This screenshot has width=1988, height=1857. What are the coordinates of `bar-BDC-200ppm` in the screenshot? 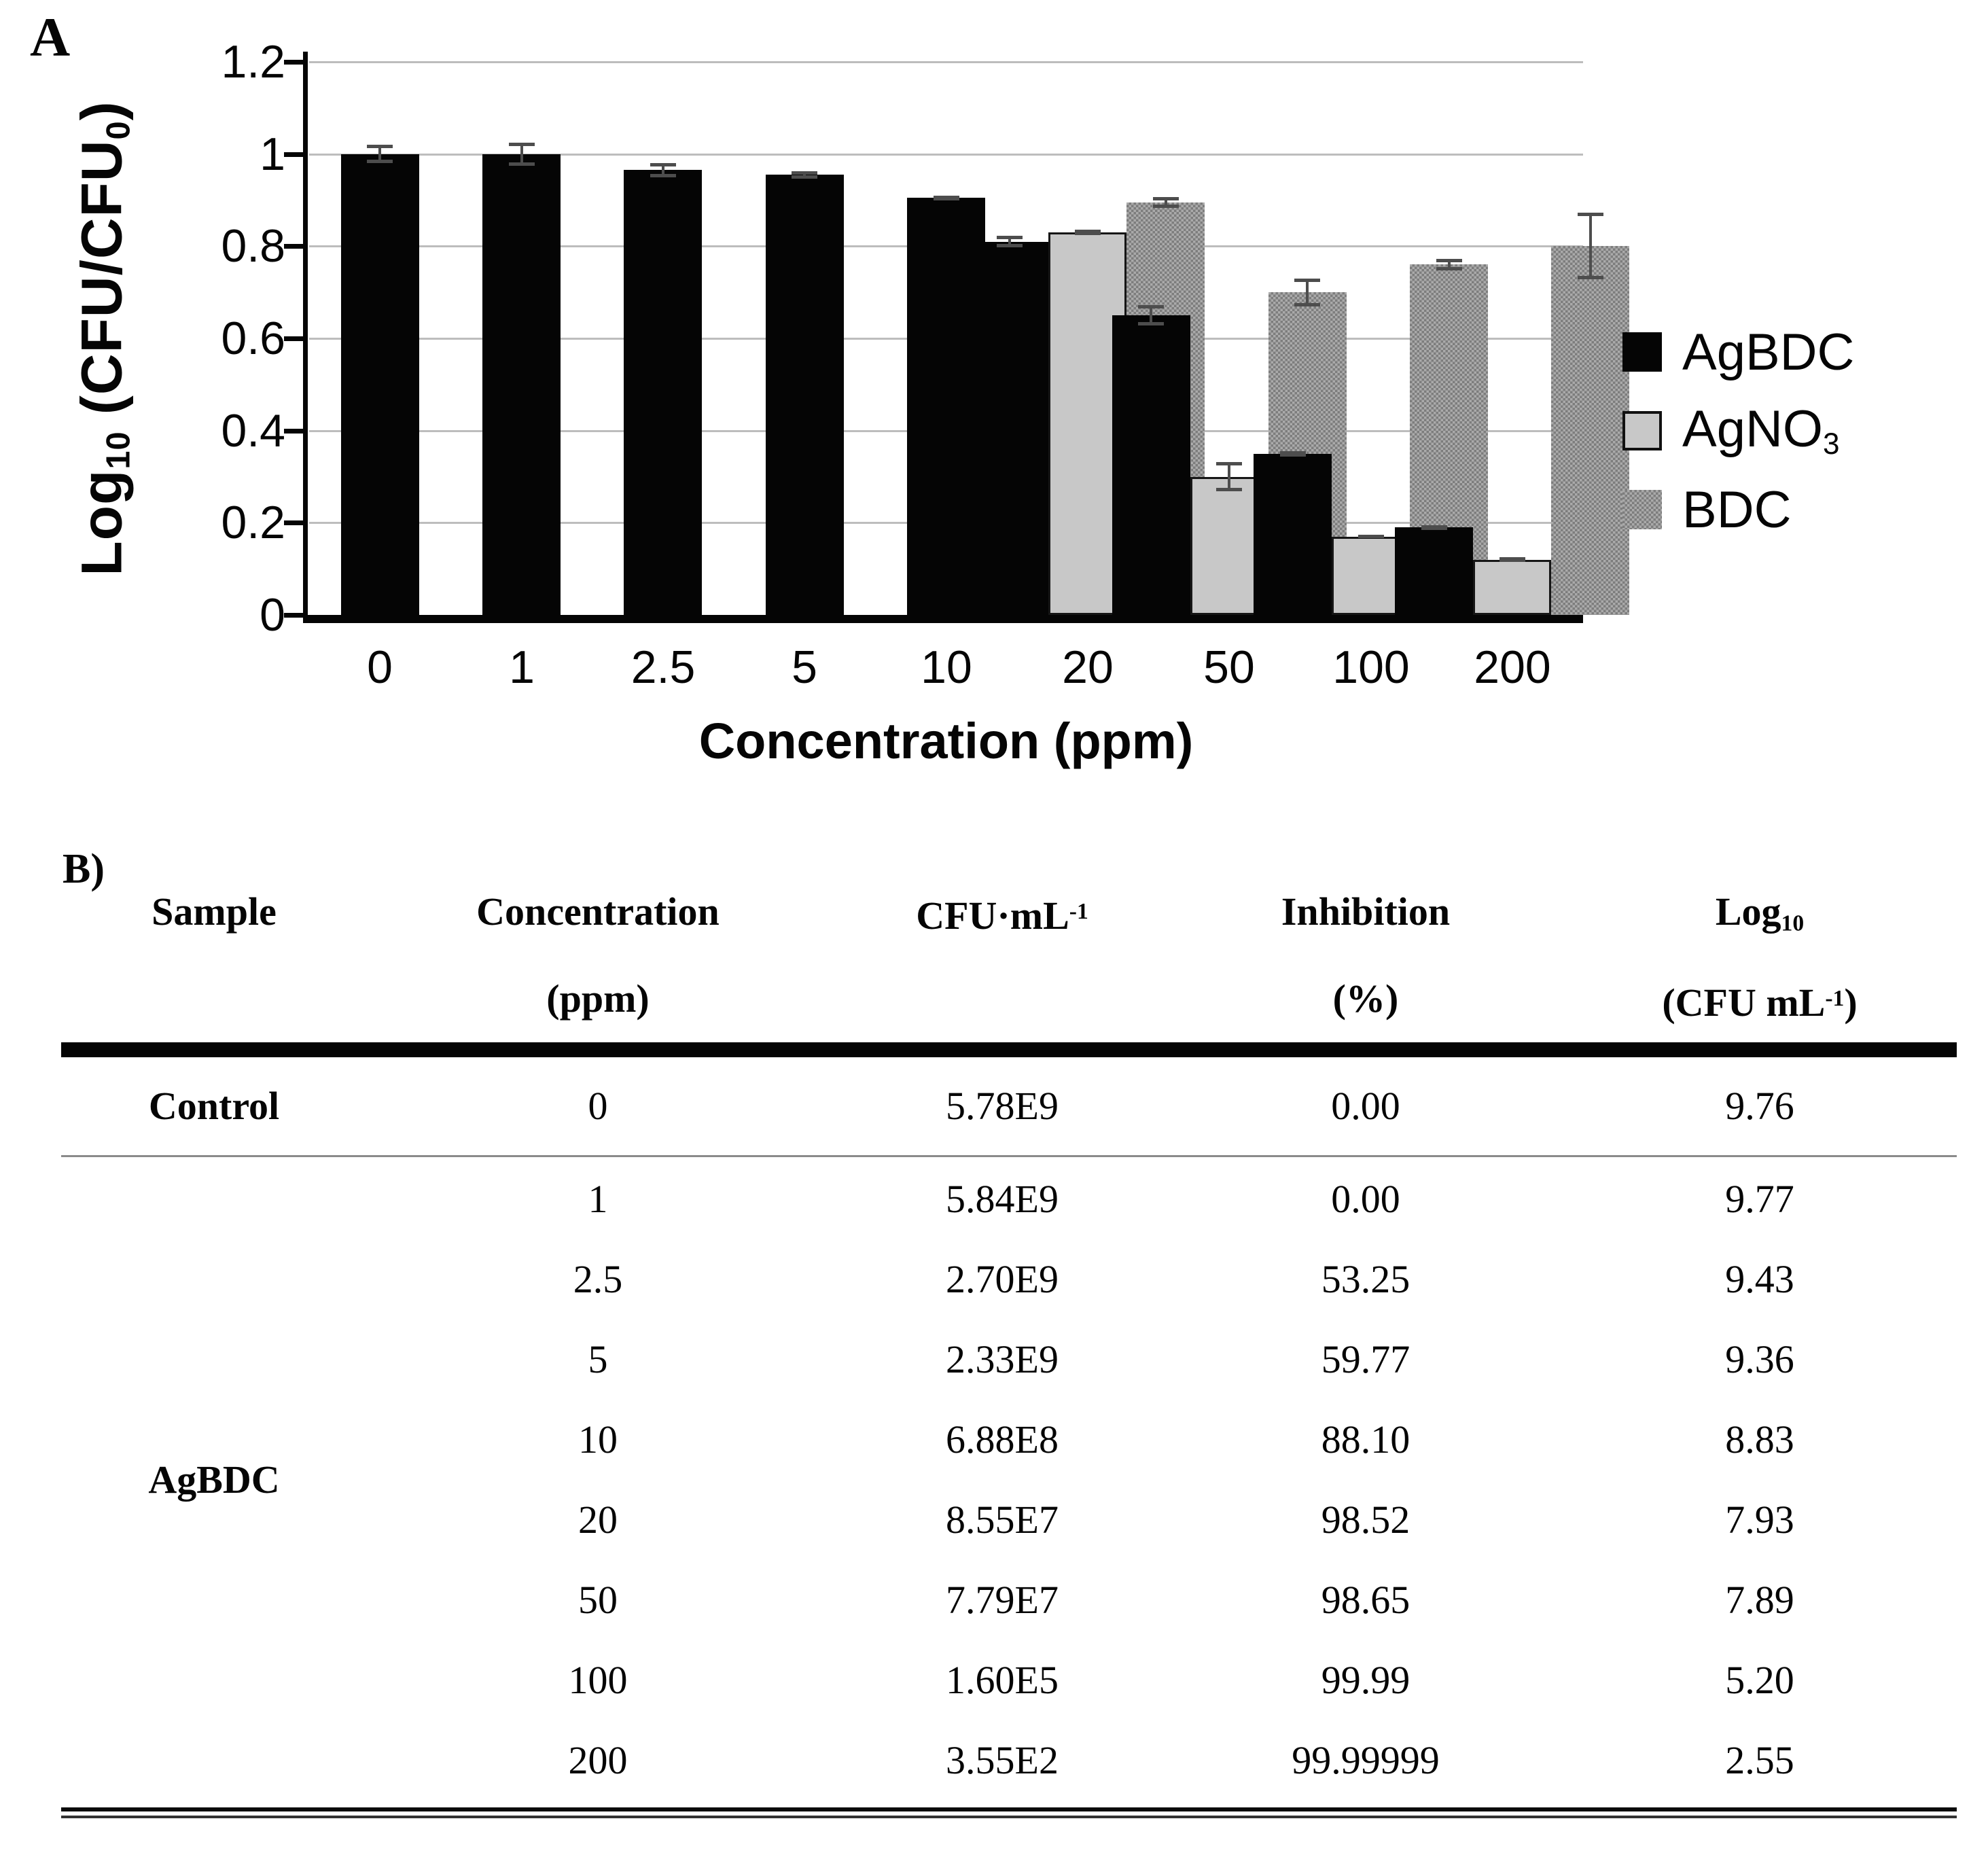 It's located at (1590, 430).